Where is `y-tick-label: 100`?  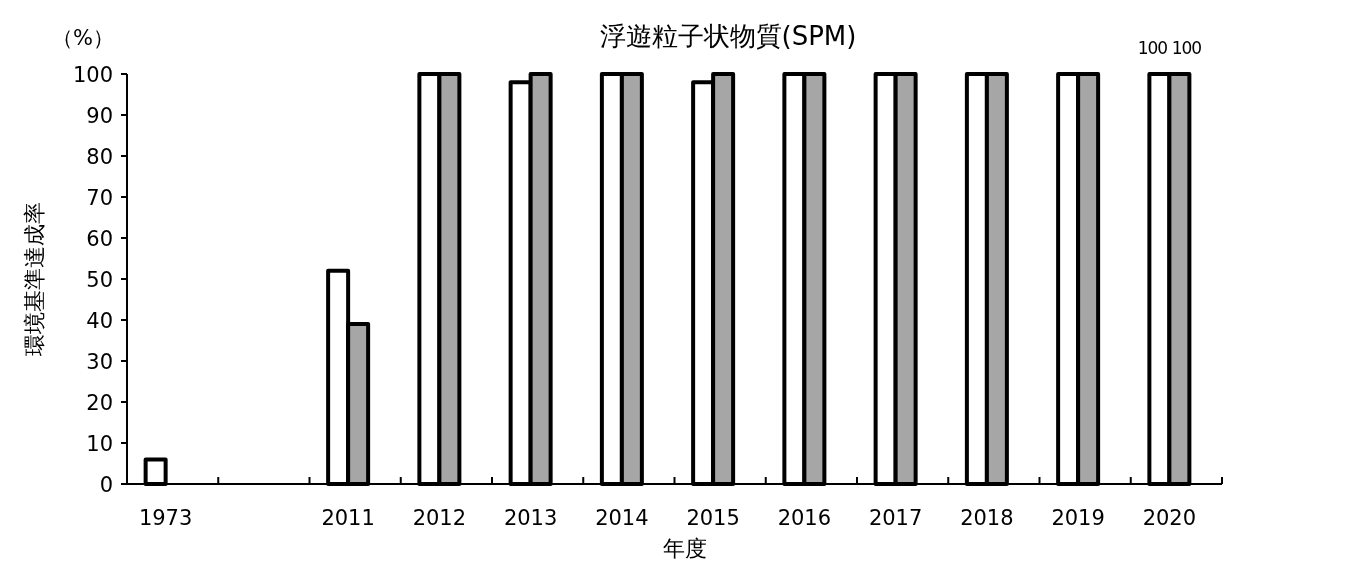
y-tick-label: 100 is located at coordinates (92, 75).